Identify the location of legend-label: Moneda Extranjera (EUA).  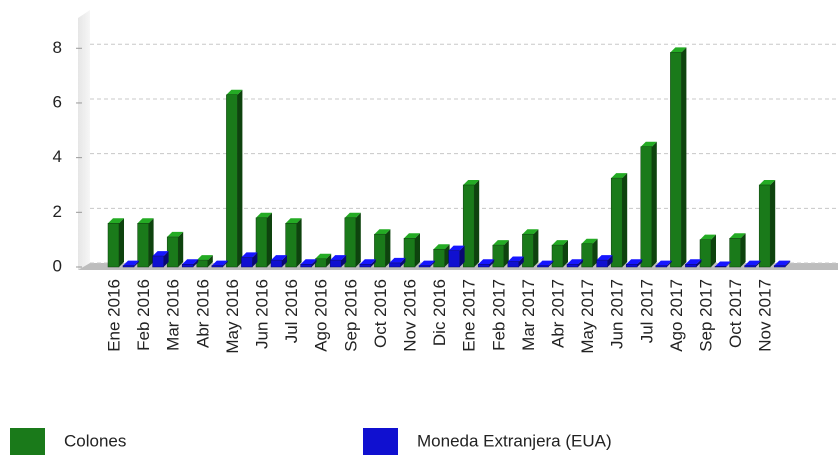
(514, 440).